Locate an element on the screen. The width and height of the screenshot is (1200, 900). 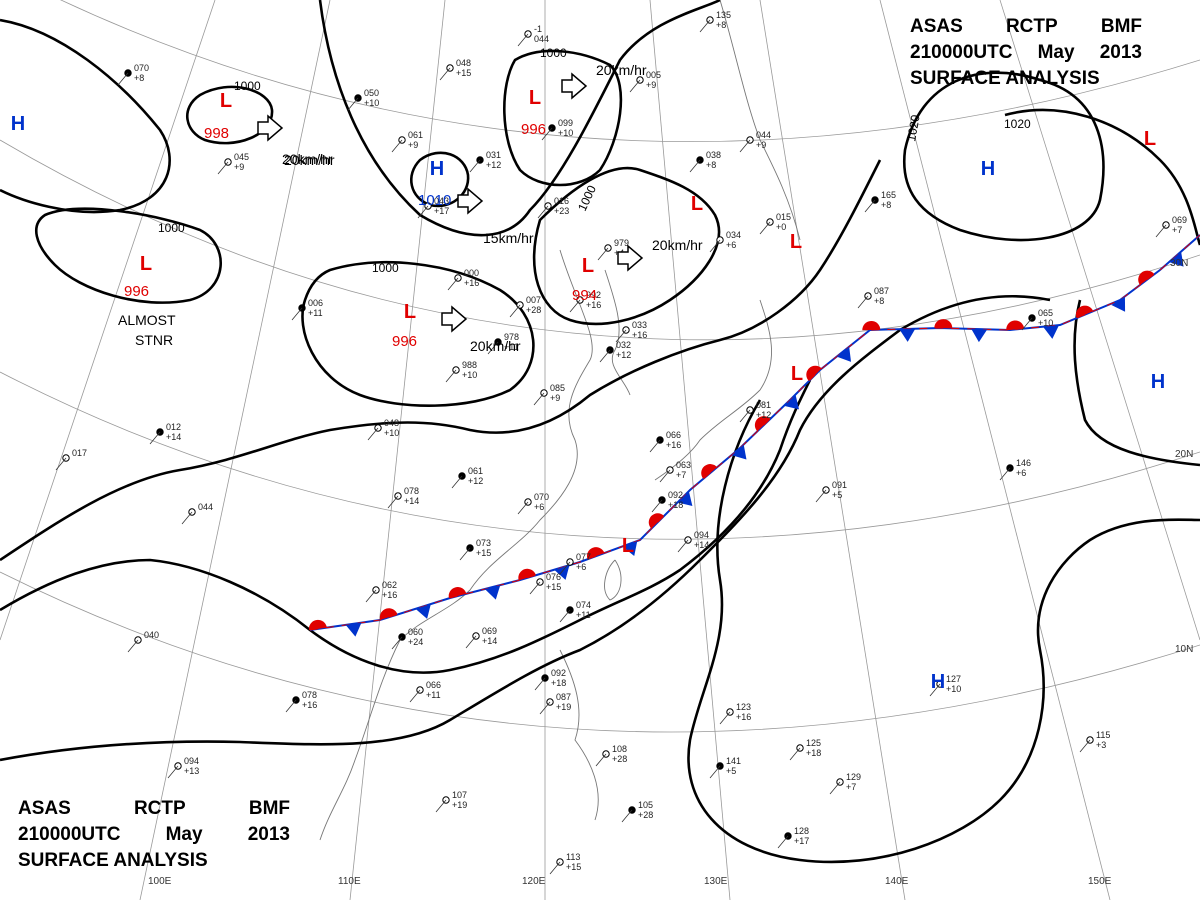
station-pressure: 066 is located at coordinates (673, 435).